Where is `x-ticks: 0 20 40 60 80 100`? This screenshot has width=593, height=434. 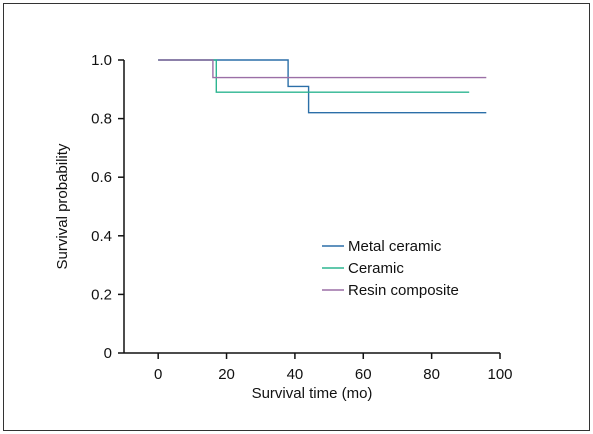 x-ticks: 0 20 40 60 80 100 is located at coordinates (333, 368).